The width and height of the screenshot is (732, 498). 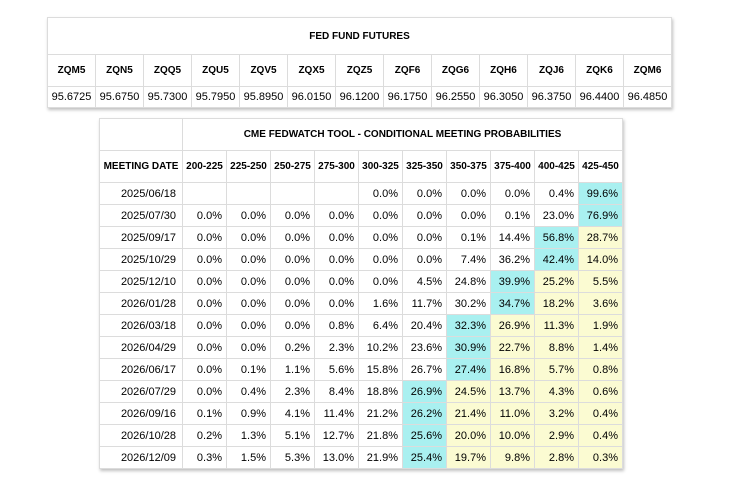 What do you see at coordinates (424, 303) in the screenshot?
I see `probability-cell: 11.7%` at bounding box center [424, 303].